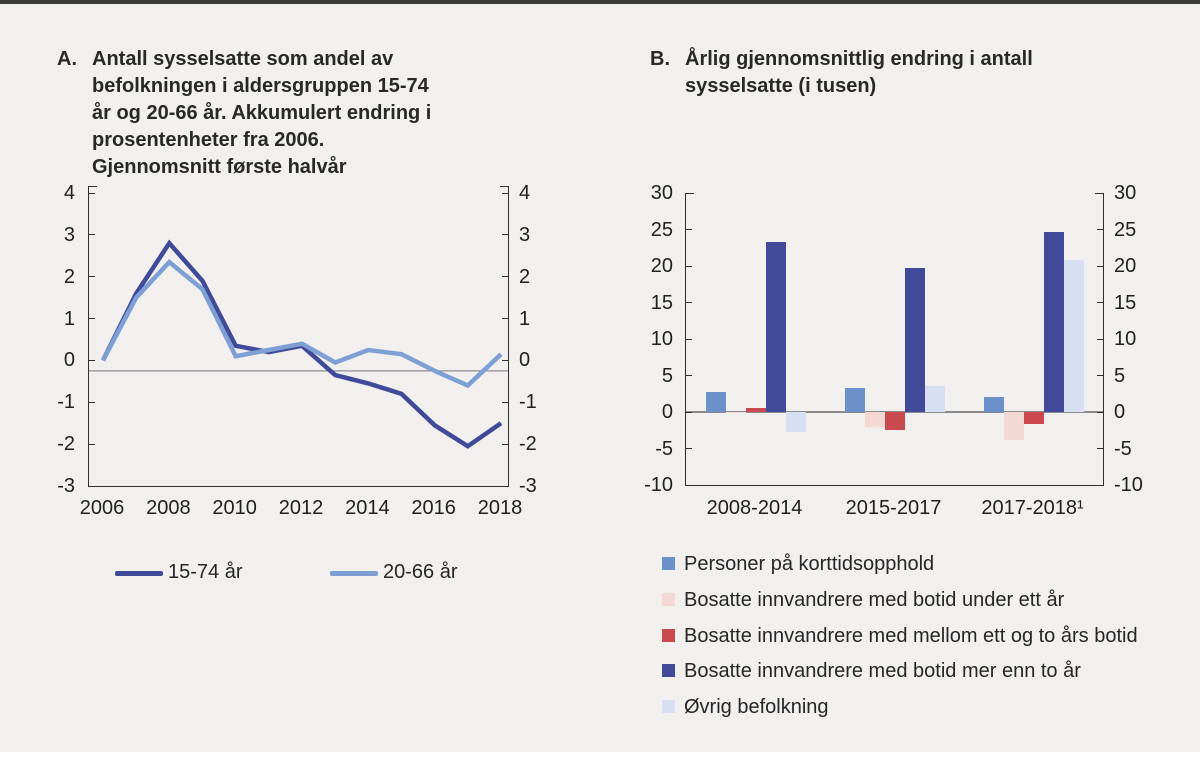 This screenshot has height=768, width=1200. What do you see at coordinates (894, 339) in the screenshot?
I see `panel-b-plot` at bounding box center [894, 339].